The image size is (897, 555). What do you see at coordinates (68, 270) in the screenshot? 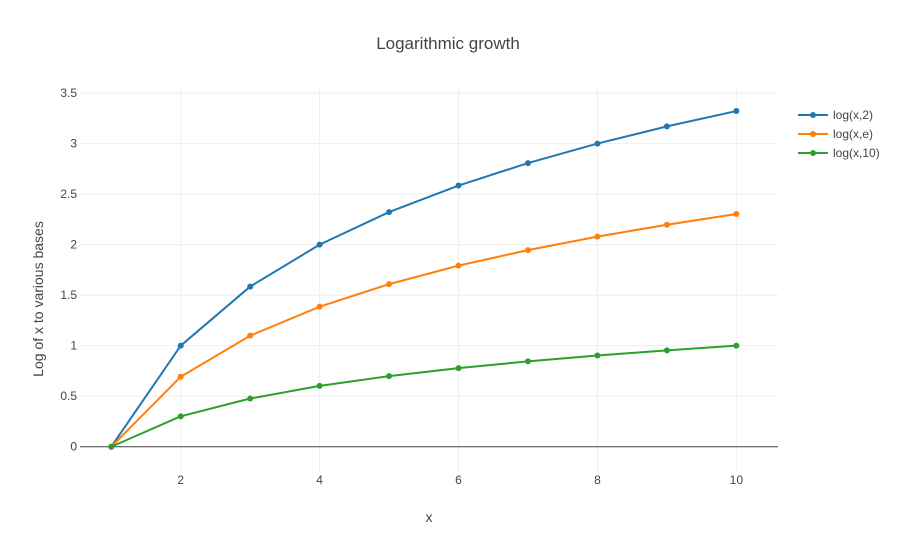
I see `y-tick-labels: 0 0.5 1 1.5 2 2.5 3 3.5` at bounding box center [68, 270].